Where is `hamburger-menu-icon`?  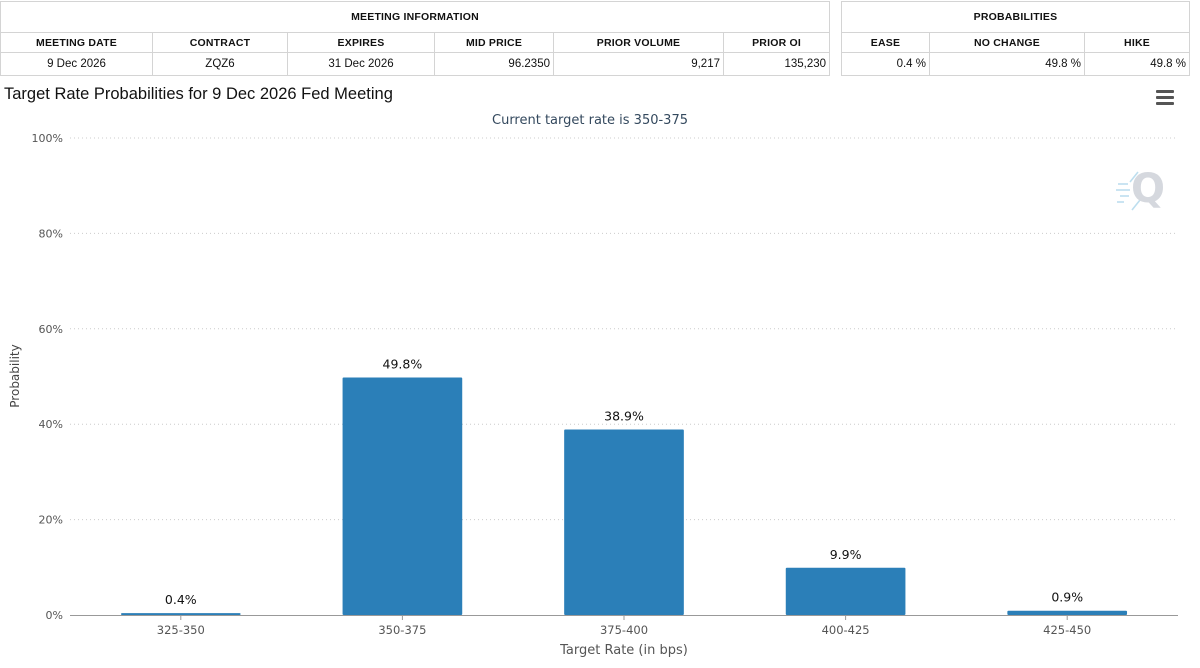 hamburger-menu-icon is located at coordinates (1165, 99).